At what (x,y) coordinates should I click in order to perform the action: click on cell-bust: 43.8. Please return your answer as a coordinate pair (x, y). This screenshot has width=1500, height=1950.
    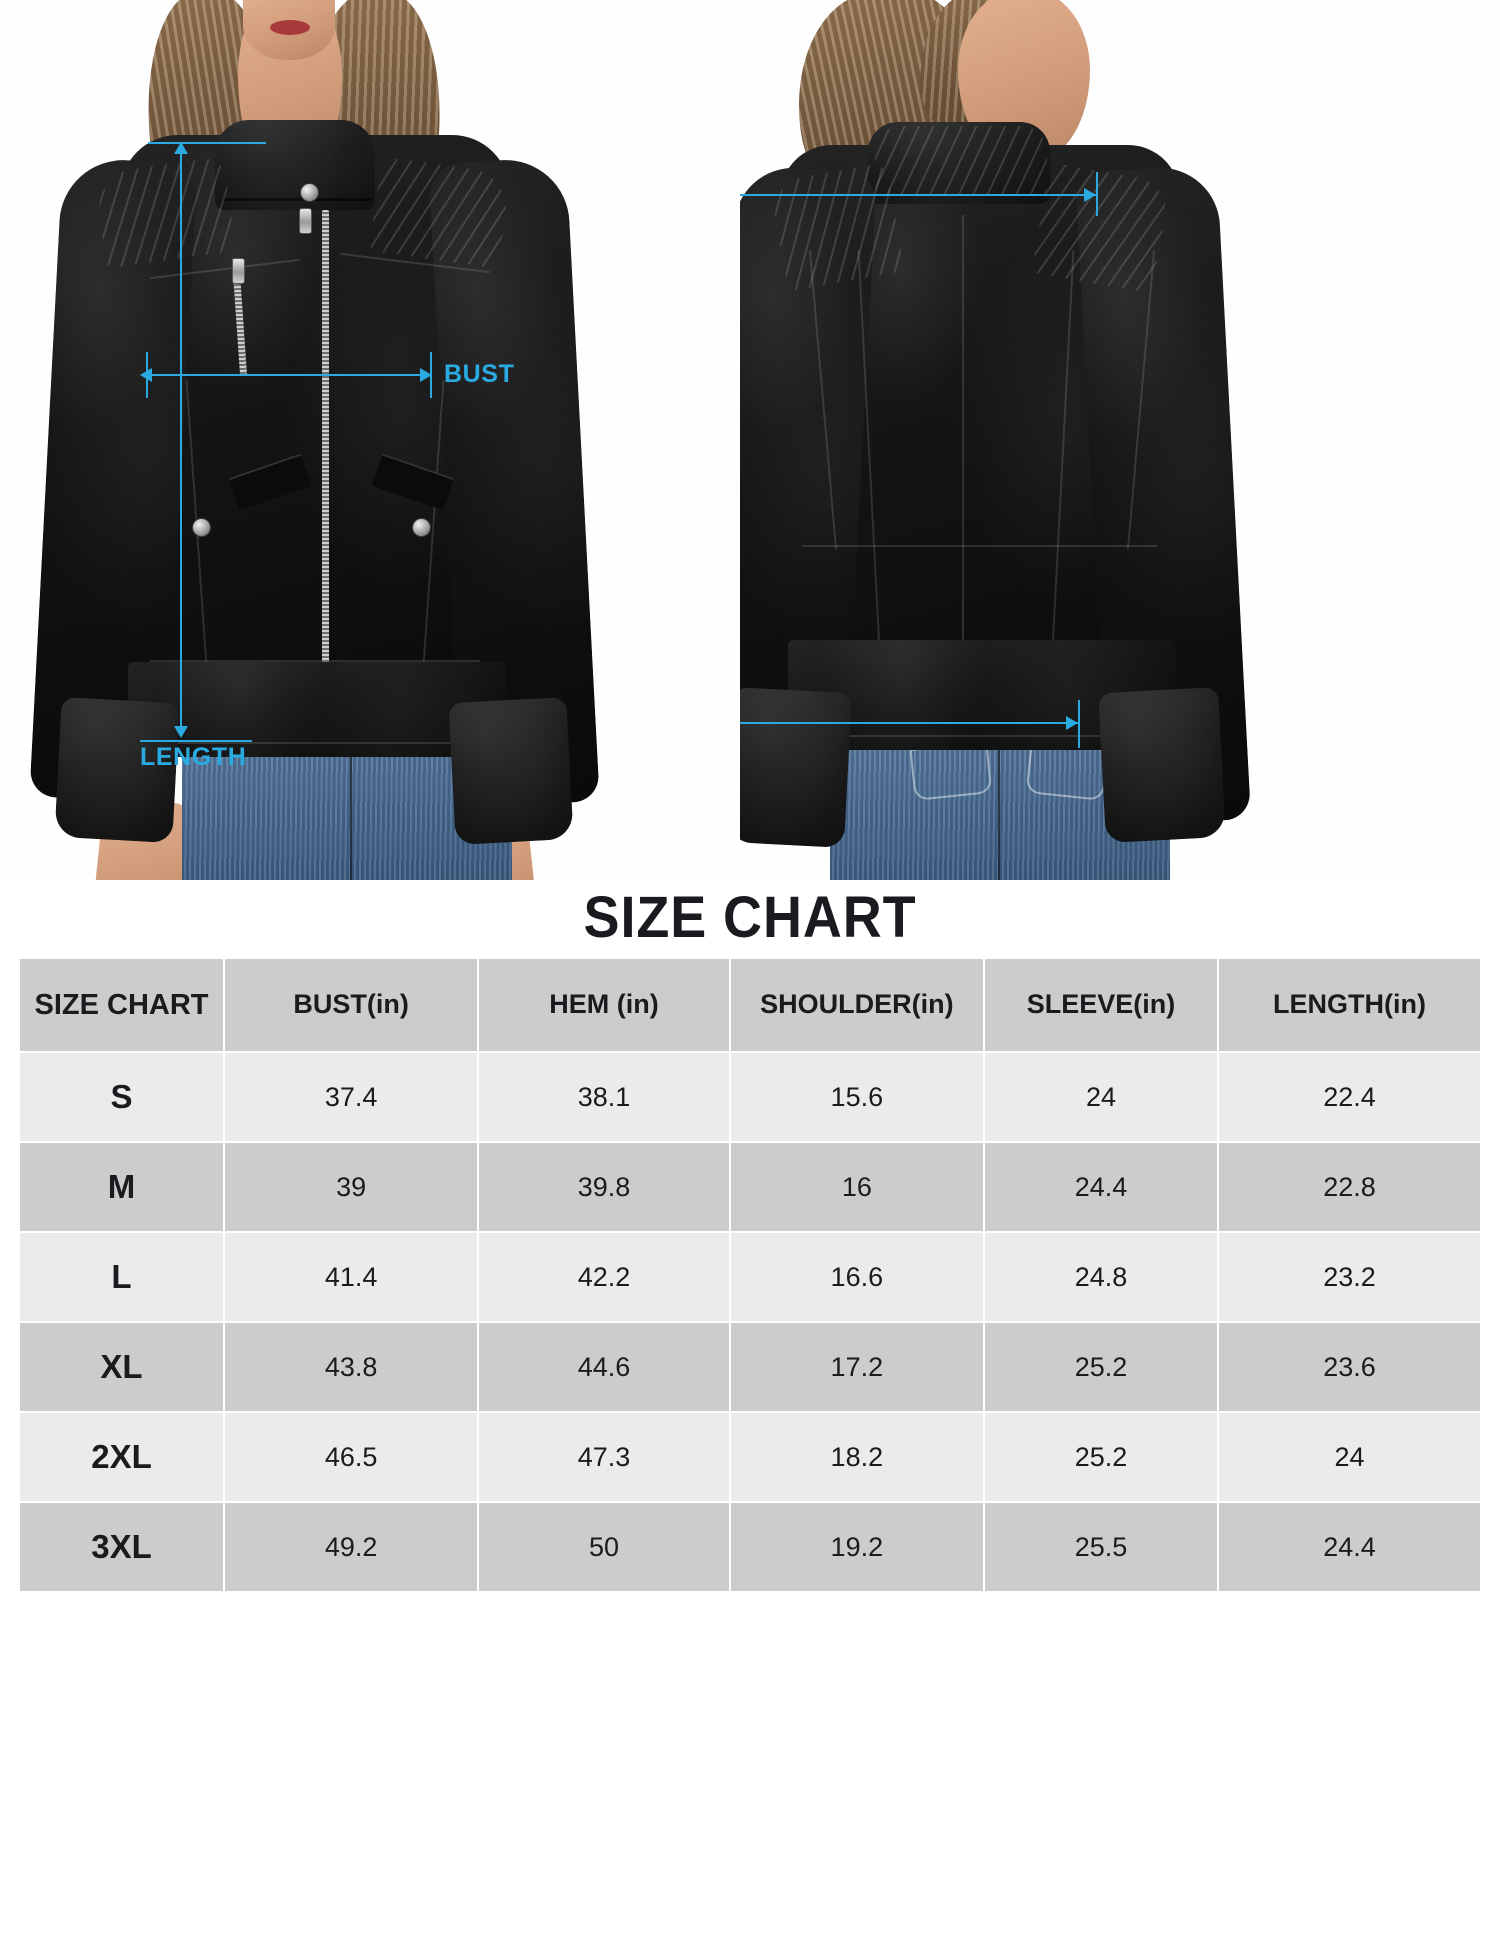
    Looking at the image, I should click on (351, 1367).